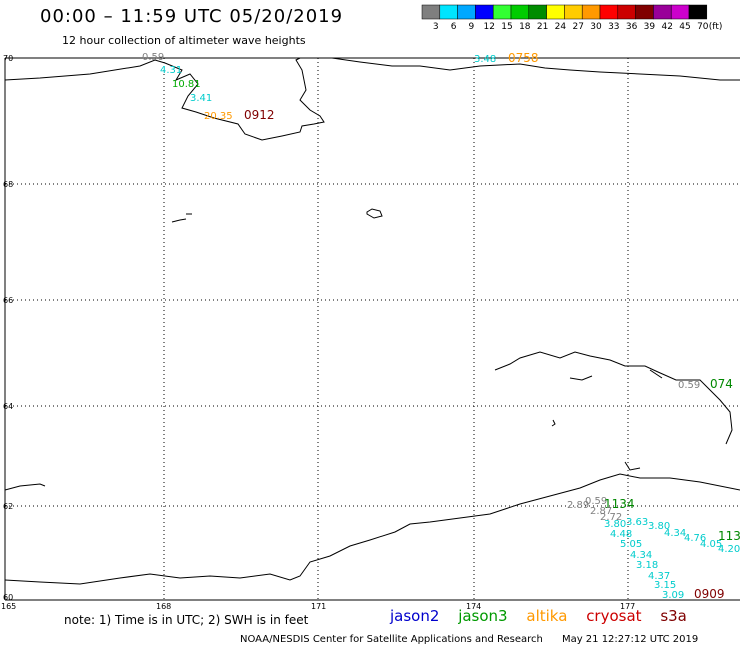 This screenshot has width=740, height=650. Describe the element at coordinates (473, 606) in the screenshot. I see `lon-label-174: 174` at that location.